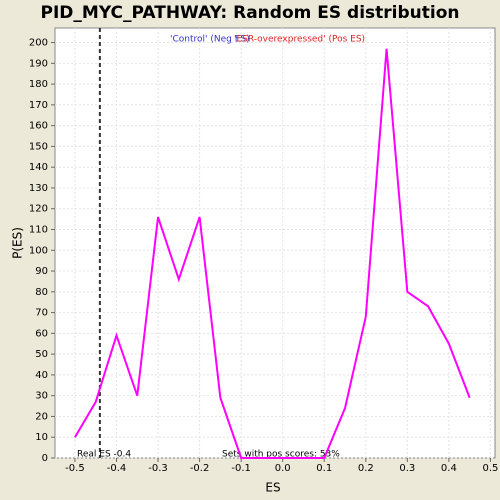 This screenshot has height=500, width=500. Describe the element at coordinates (210, 40) in the screenshot. I see `legend-text: 'Control' (Neg ES)` at that location.